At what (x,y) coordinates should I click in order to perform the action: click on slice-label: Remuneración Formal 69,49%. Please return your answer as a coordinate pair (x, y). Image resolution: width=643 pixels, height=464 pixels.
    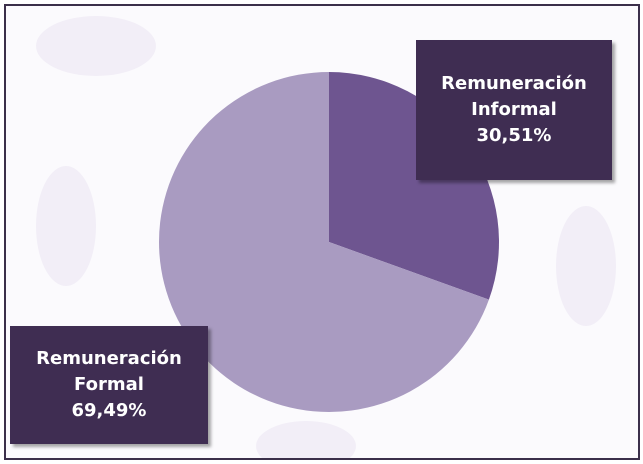
    Looking at the image, I should click on (109, 385).